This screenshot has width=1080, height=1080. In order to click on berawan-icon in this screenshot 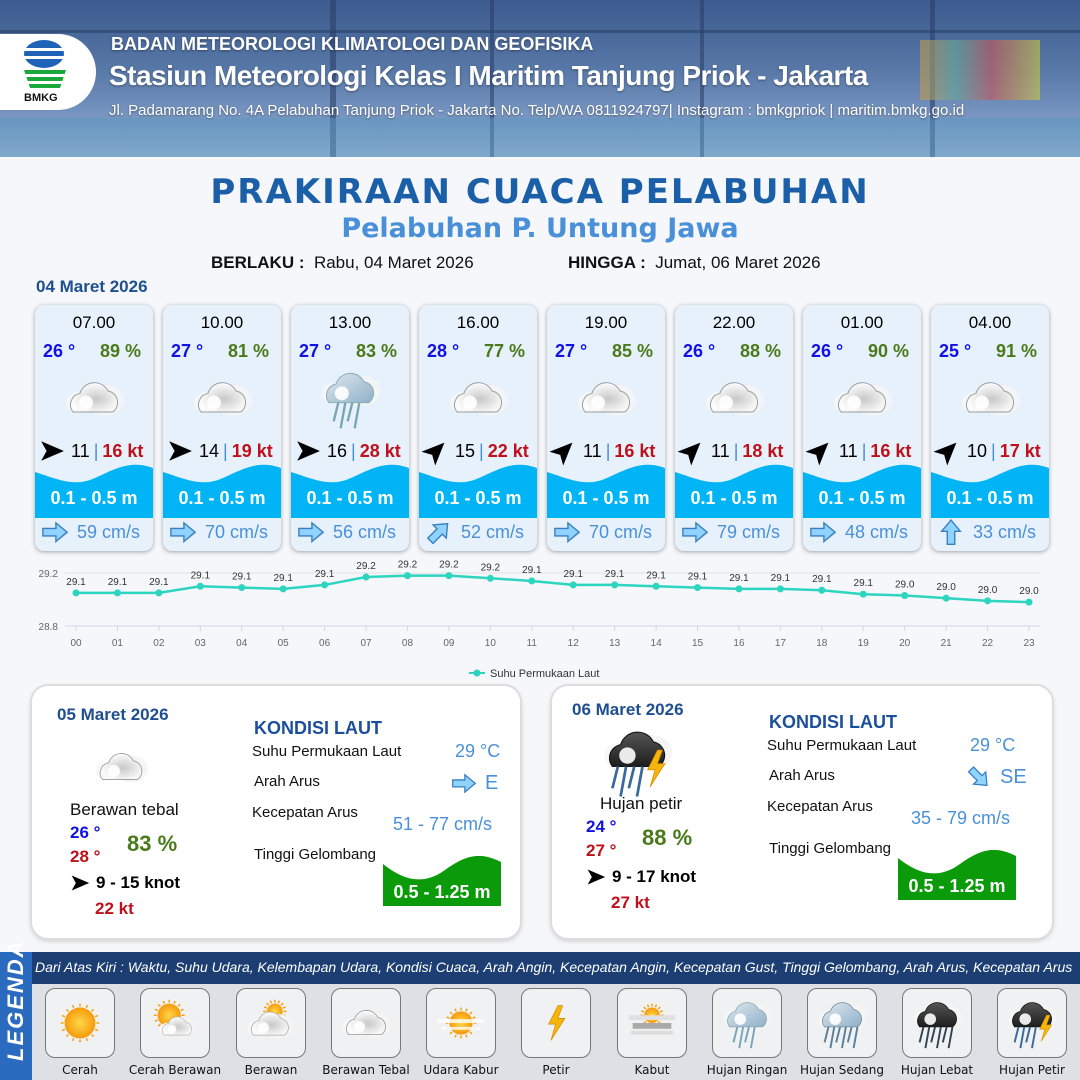, I will do `click(271, 1023)`.